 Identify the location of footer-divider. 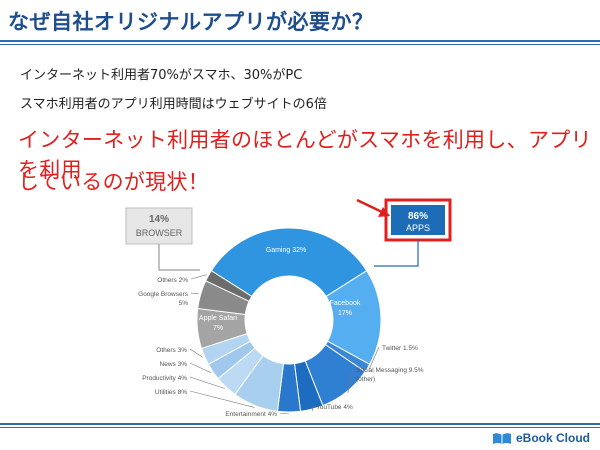
(300, 424).